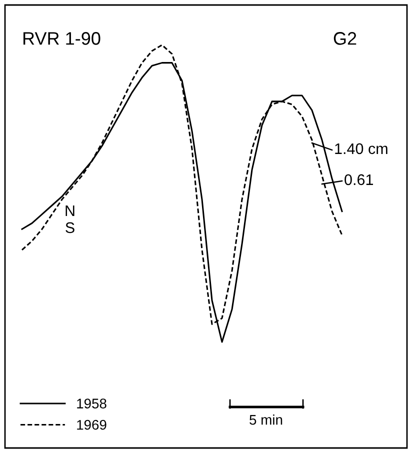 Image resolution: width=412 pixels, height=453 pixels. Describe the element at coordinates (70, 228) in the screenshot. I see `annotation: S` at that location.